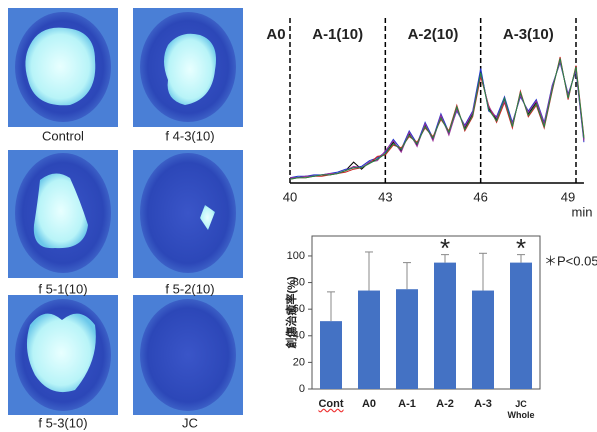  I want to click on x-tick-label: JC Whole, so click(521, 409).